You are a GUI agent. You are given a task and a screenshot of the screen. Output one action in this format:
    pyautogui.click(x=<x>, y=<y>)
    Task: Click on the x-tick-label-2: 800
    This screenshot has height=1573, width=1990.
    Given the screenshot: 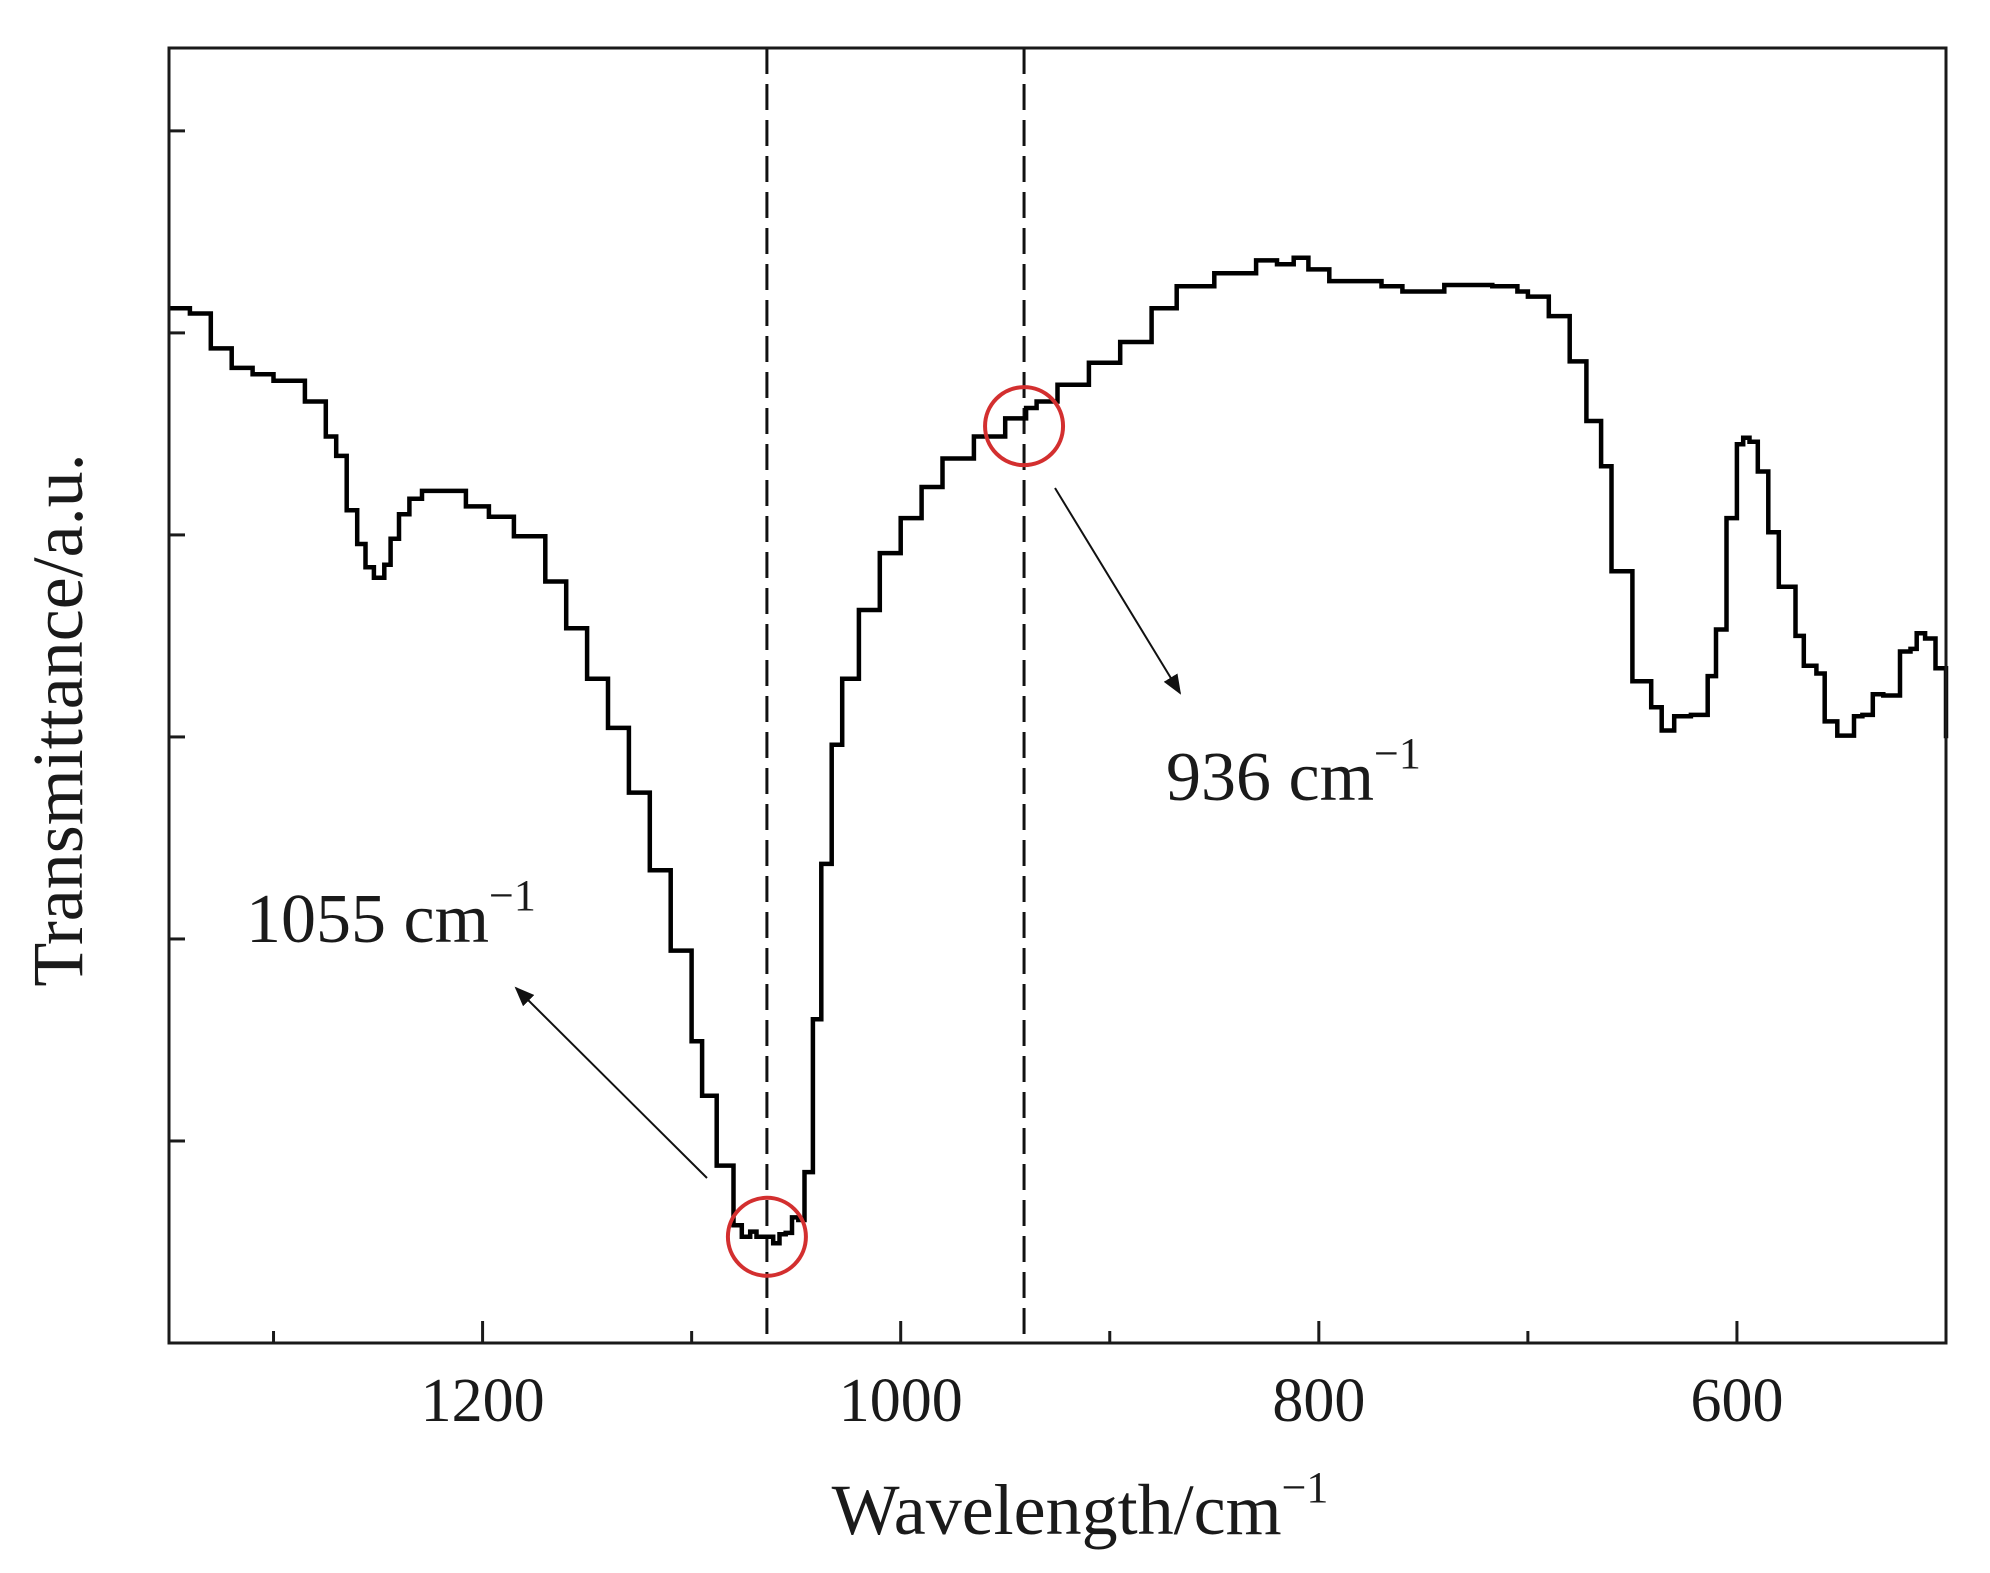 What is the action you would take?
    pyautogui.click(x=1318, y=1401)
    